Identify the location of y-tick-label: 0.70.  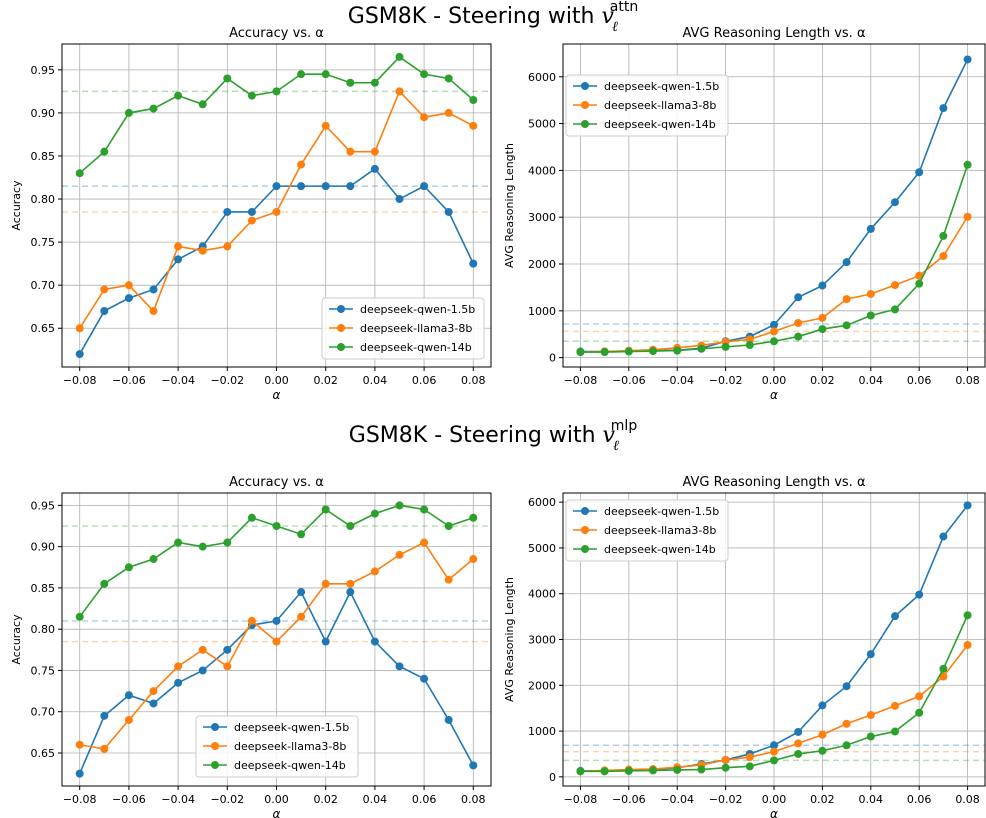
(43, 285).